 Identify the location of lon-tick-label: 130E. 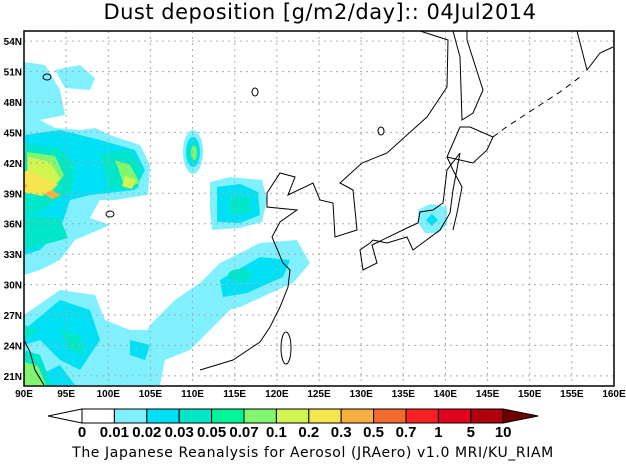
(361, 394).